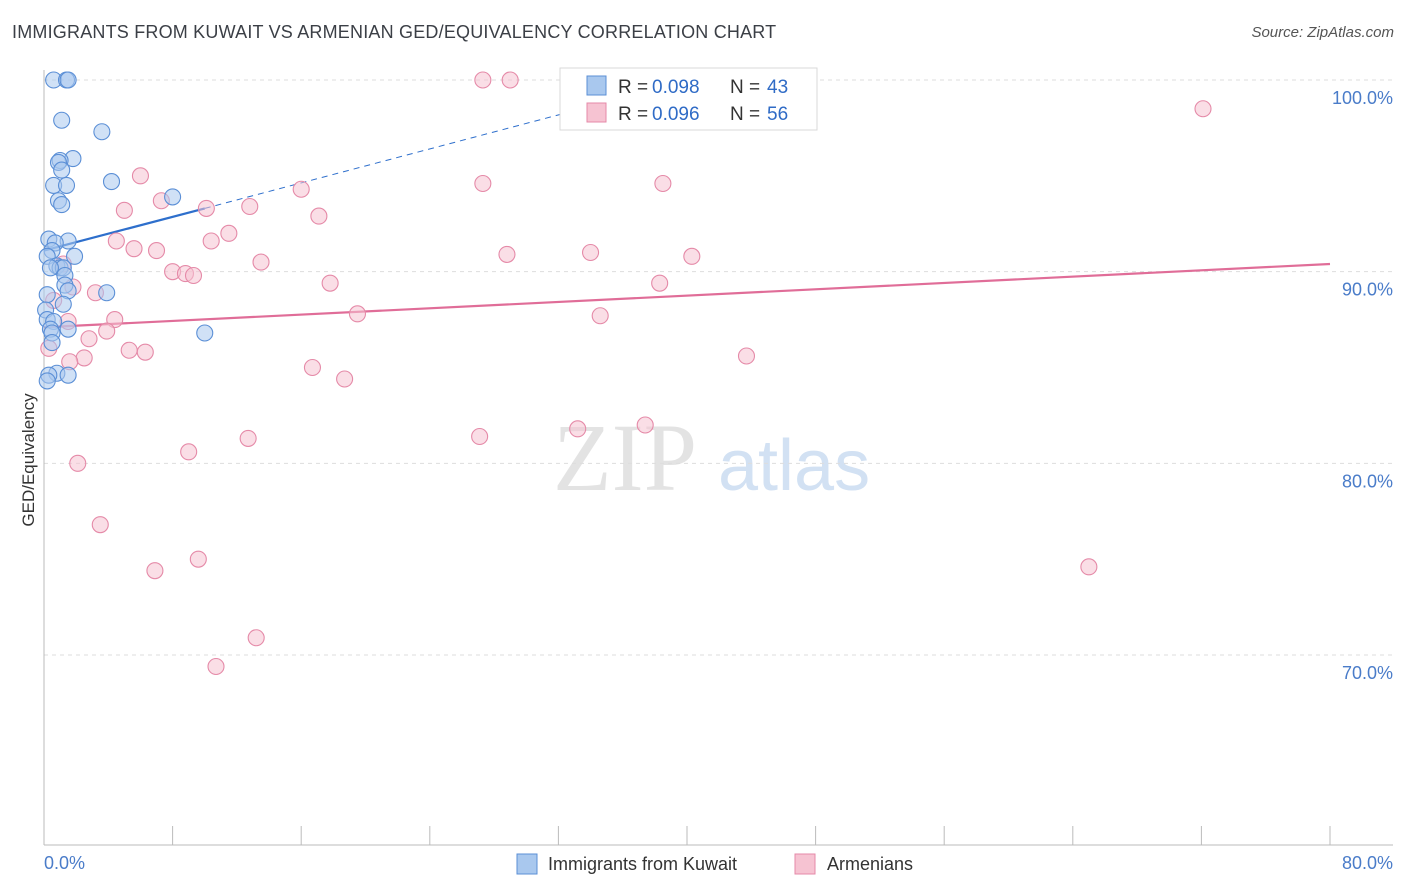 The width and height of the screenshot is (1406, 892). I want to click on trend-line-kuwait-extension, so click(389, 159).